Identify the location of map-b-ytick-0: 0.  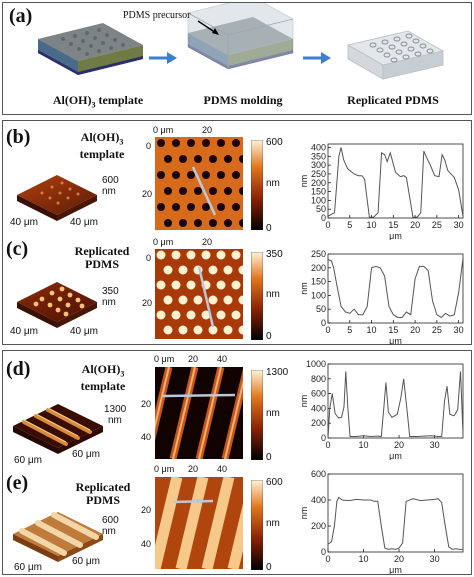
(149, 146).